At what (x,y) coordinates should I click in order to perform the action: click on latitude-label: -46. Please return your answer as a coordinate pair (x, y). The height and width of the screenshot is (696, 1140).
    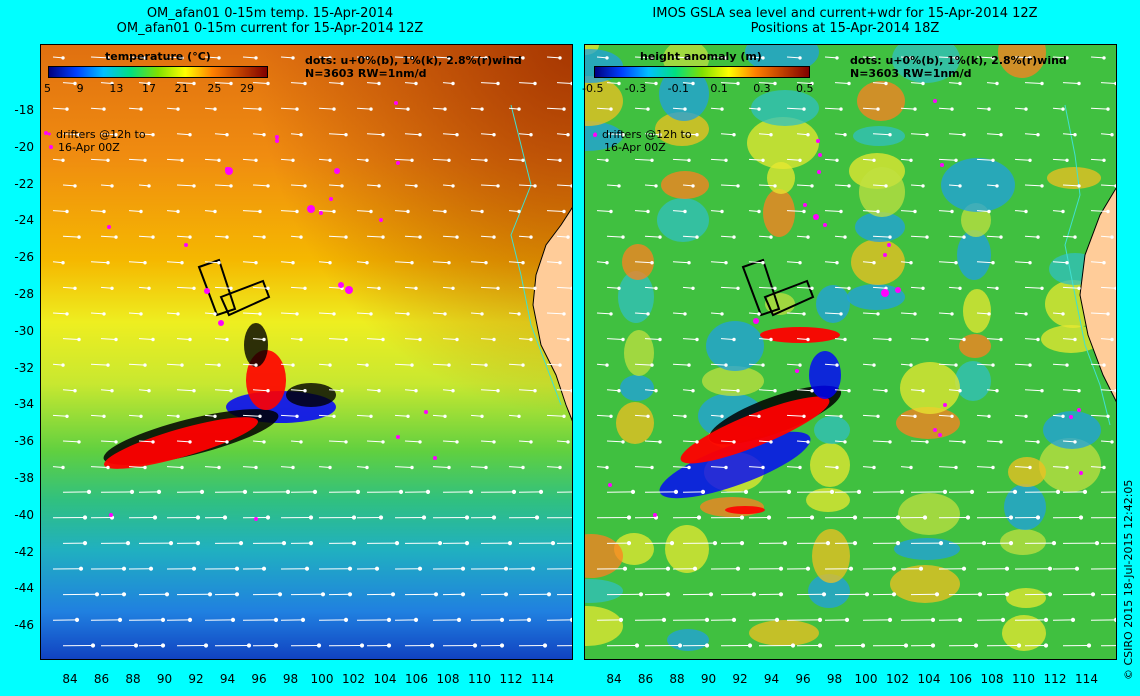
    Looking at the image, I should click on (24, 625).